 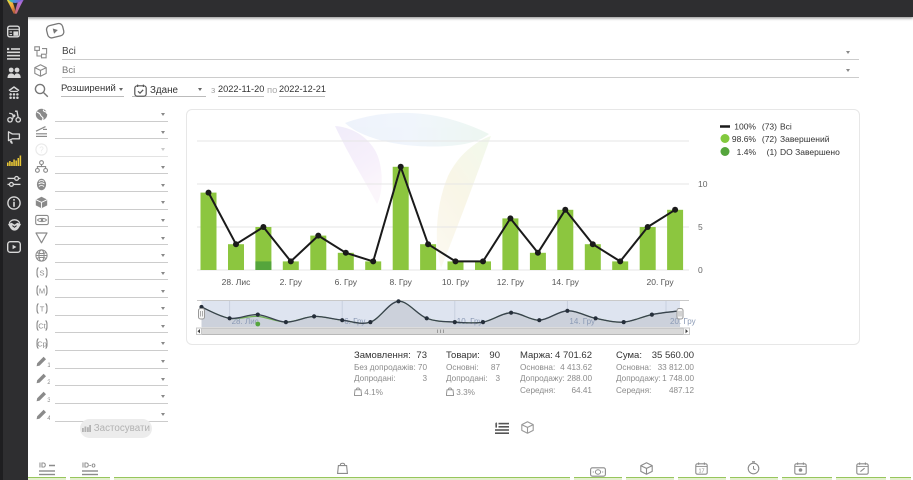 I want to click on svg-text: 4, so click(x=48, y=418).